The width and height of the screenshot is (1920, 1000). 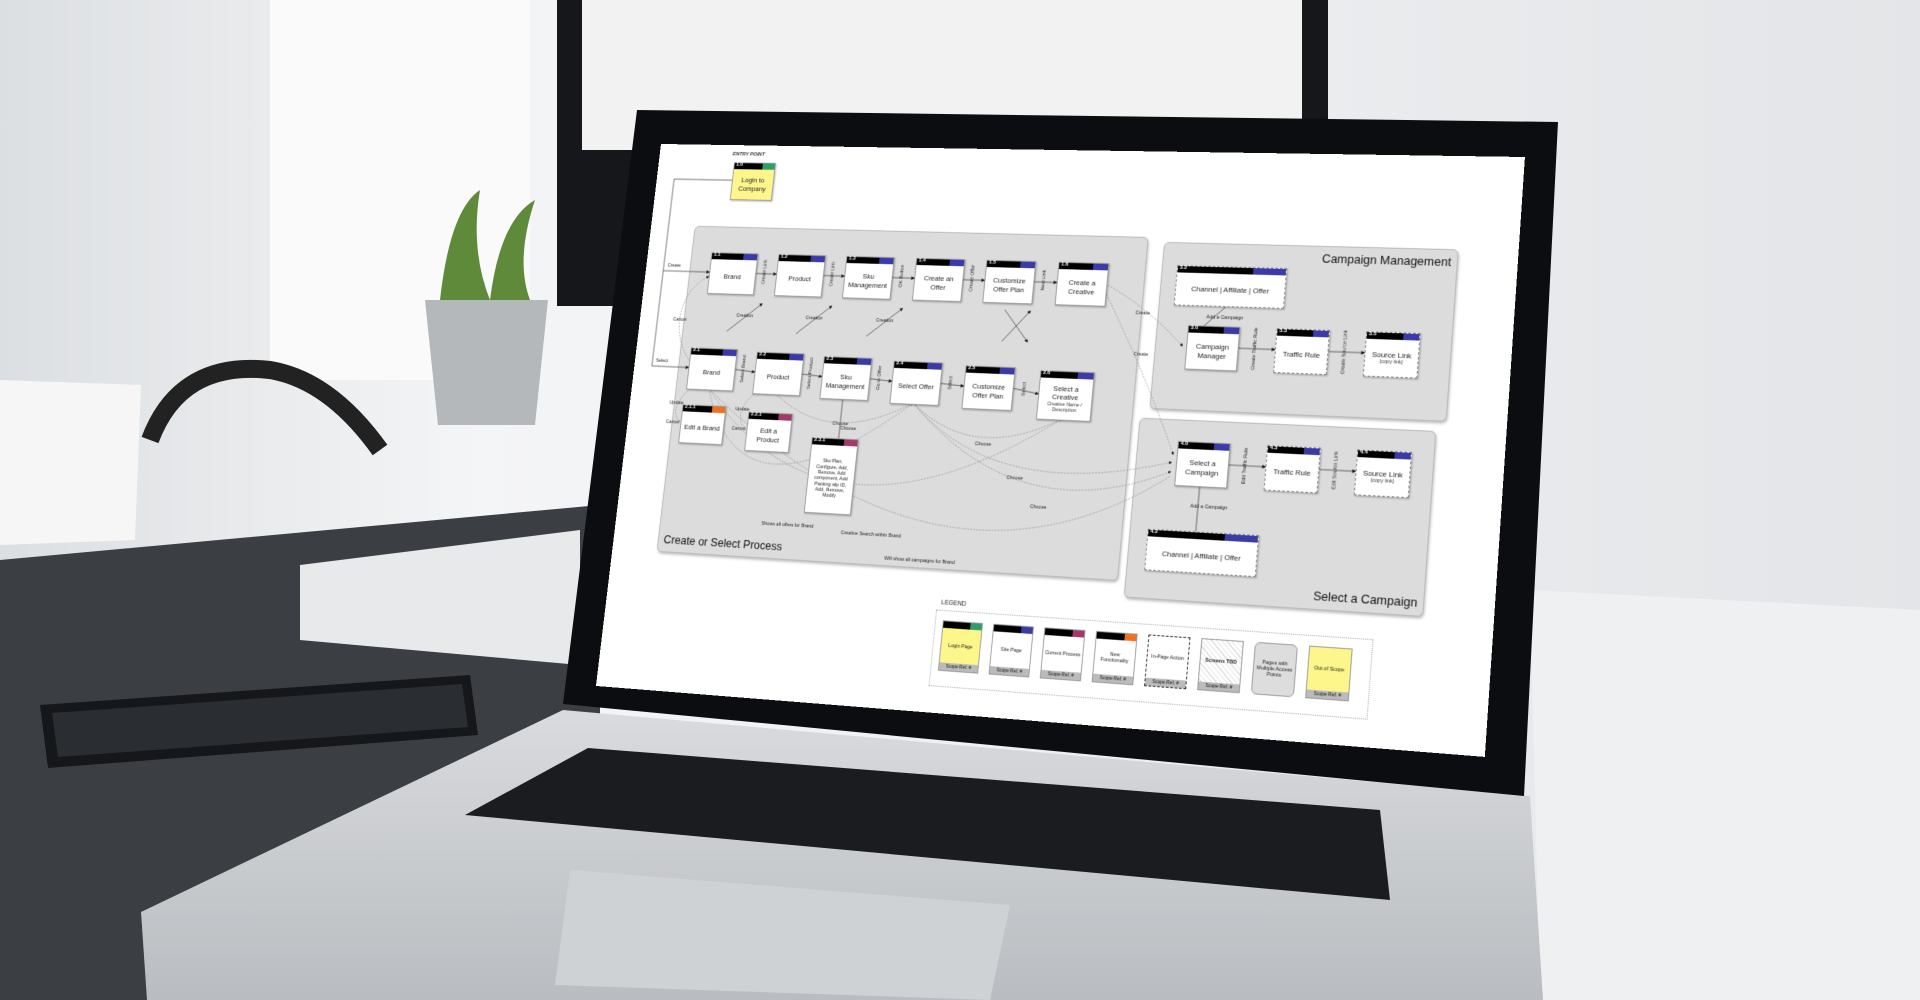 What do you see at coordinates (1212, 351) in the screenshot?
I see `node-body: Campaign Manager` at bounding box center [1212, 351].